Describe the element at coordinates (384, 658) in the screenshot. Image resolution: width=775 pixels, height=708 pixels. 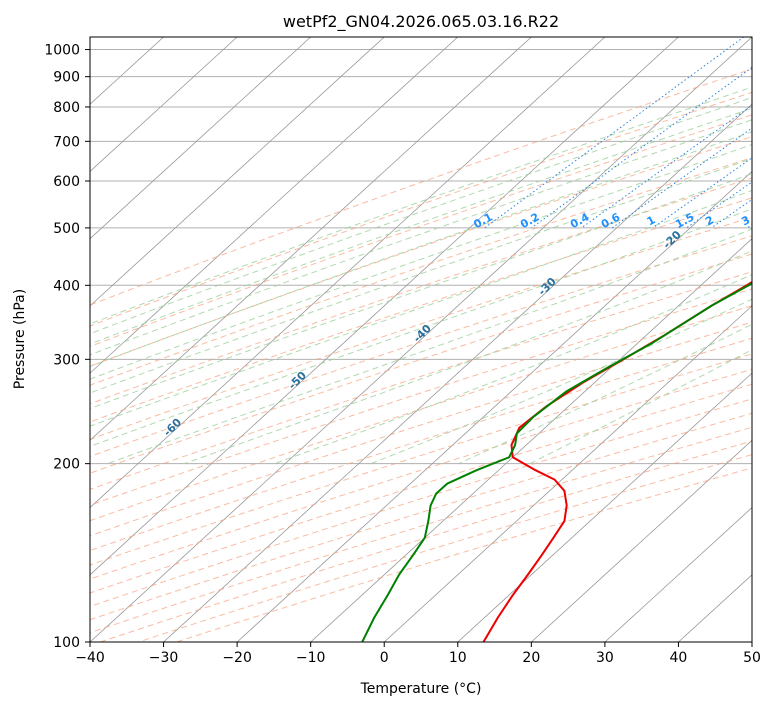
I see `x-tick-label: 0` at that location.